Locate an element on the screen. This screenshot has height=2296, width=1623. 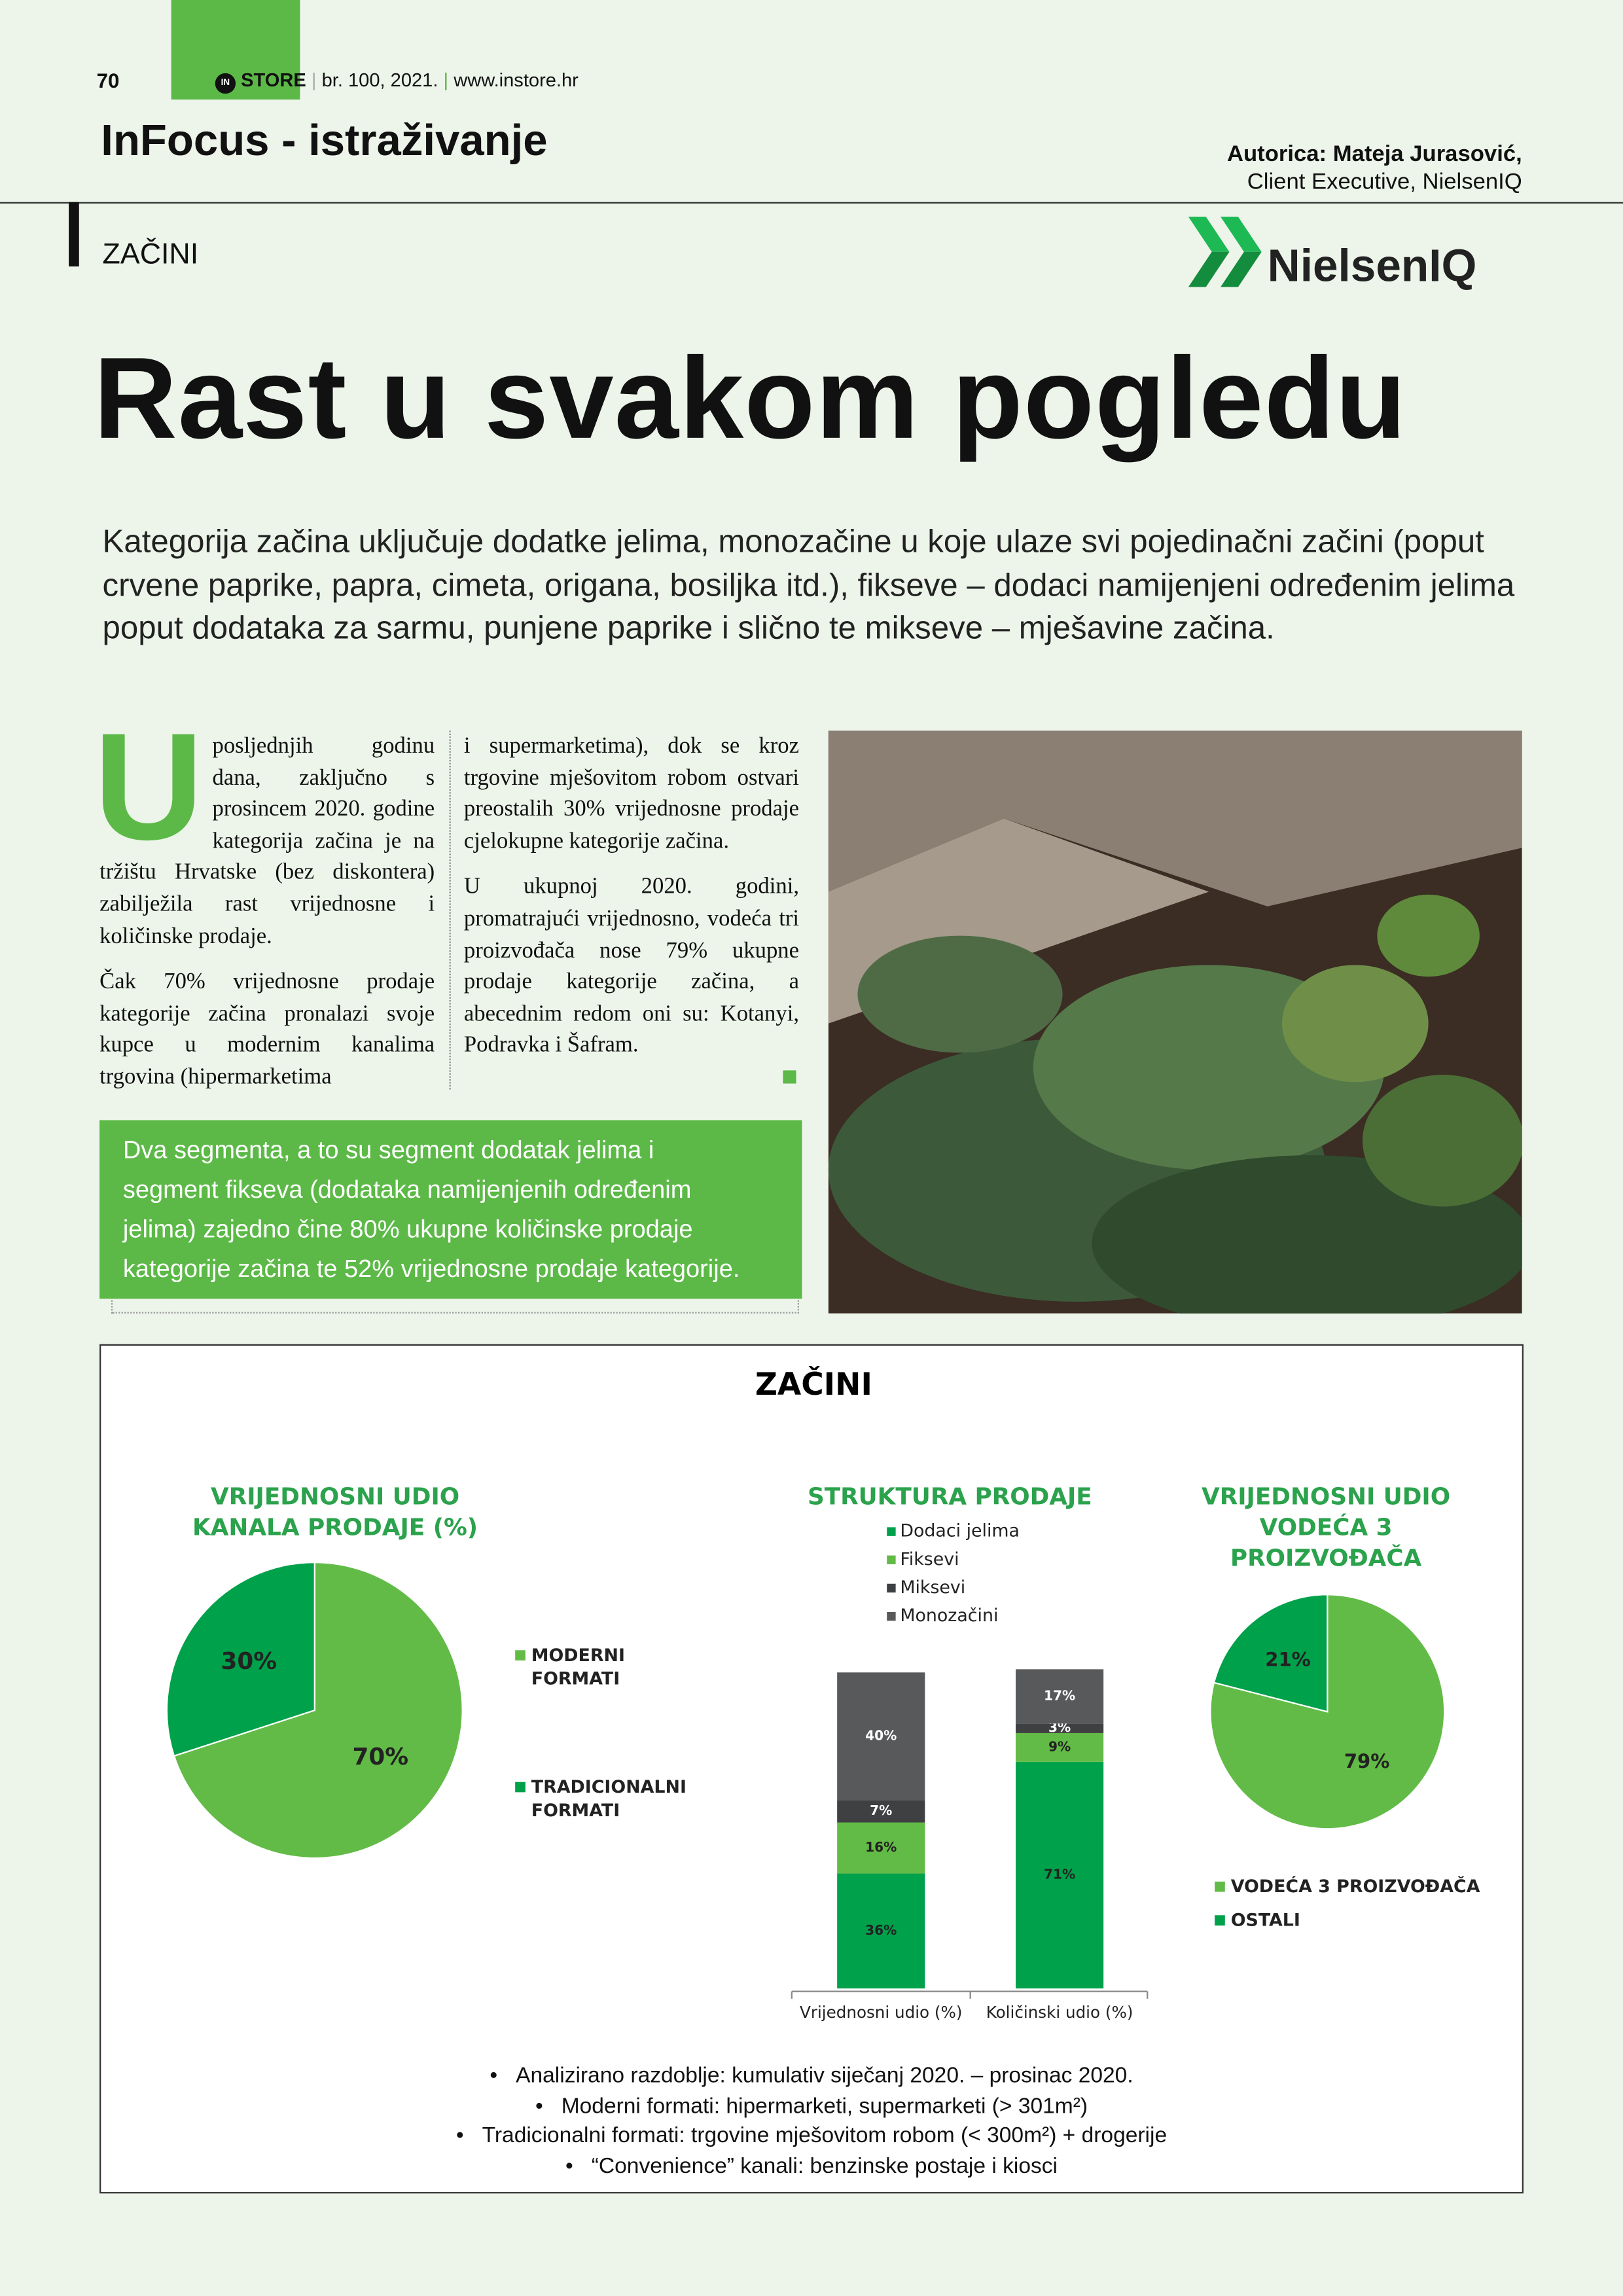
page-number: 70 is located at coordinates (108, 80).